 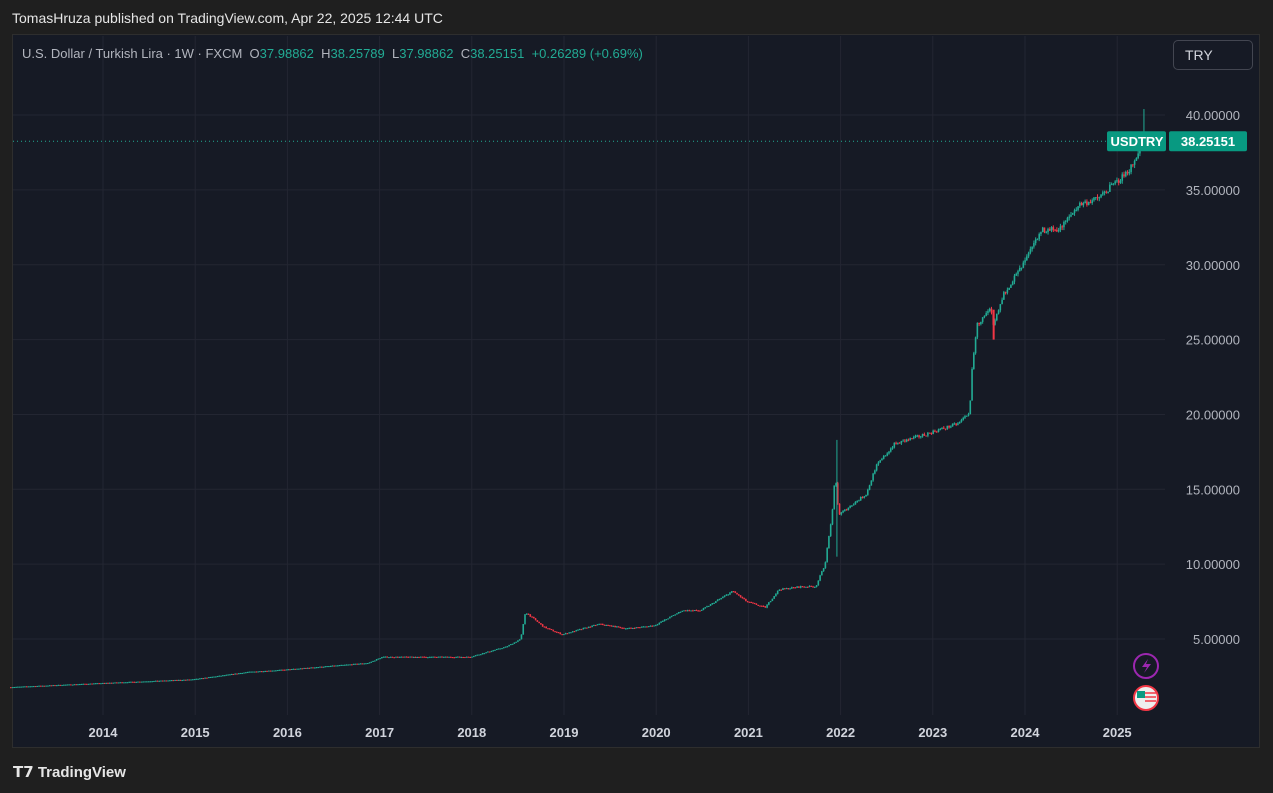 What do you see at coordinates (1213, 55) in the screenshot?
I see `currency-button: TRY` at bounding box center [1213, 55].